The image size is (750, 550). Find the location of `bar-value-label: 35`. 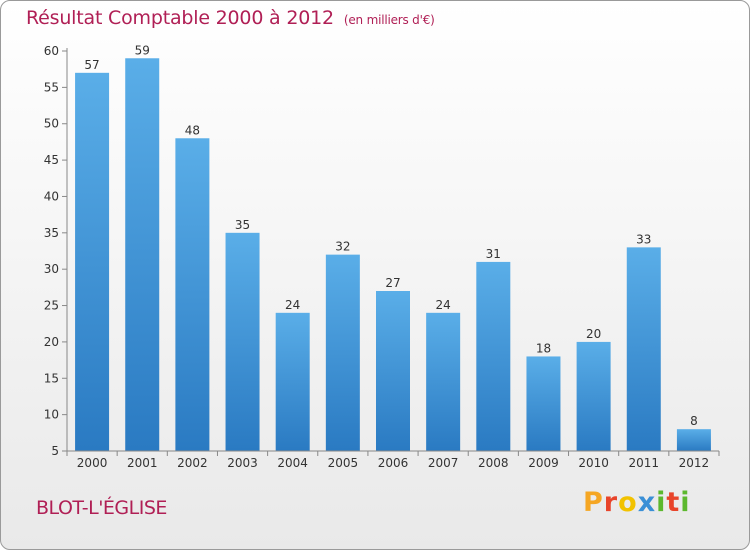

bar-value-label: 35 is located at coordinates (242, 225).